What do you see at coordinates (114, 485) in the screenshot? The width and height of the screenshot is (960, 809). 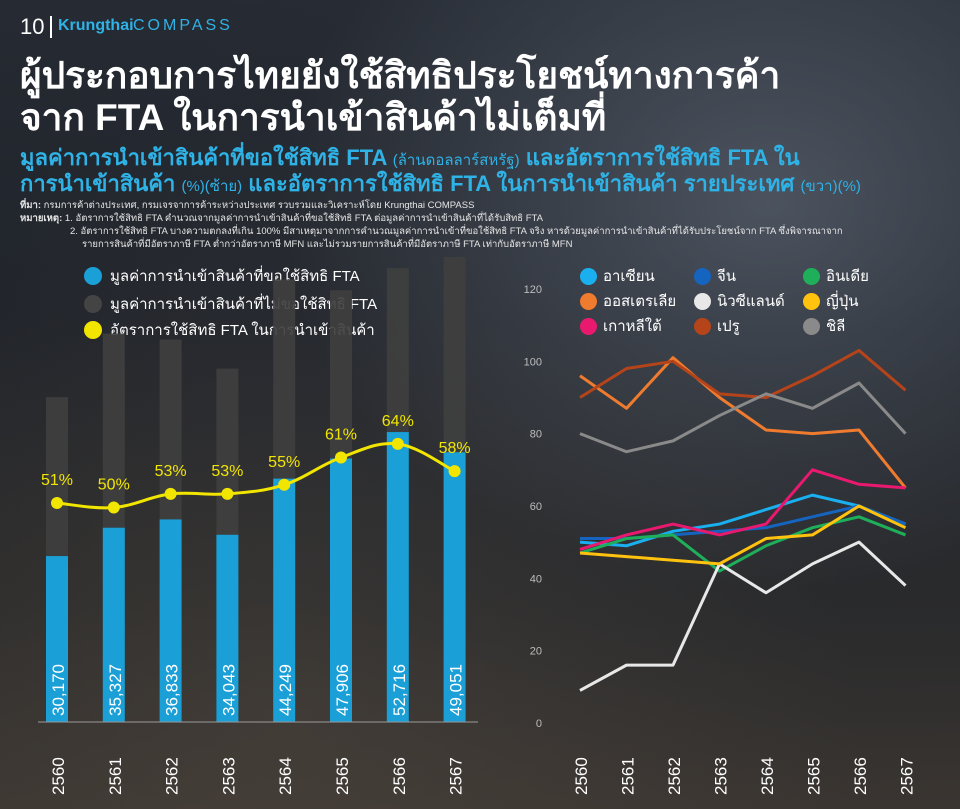 I see `rate-label: 50%` at bounding box center [114, 485].